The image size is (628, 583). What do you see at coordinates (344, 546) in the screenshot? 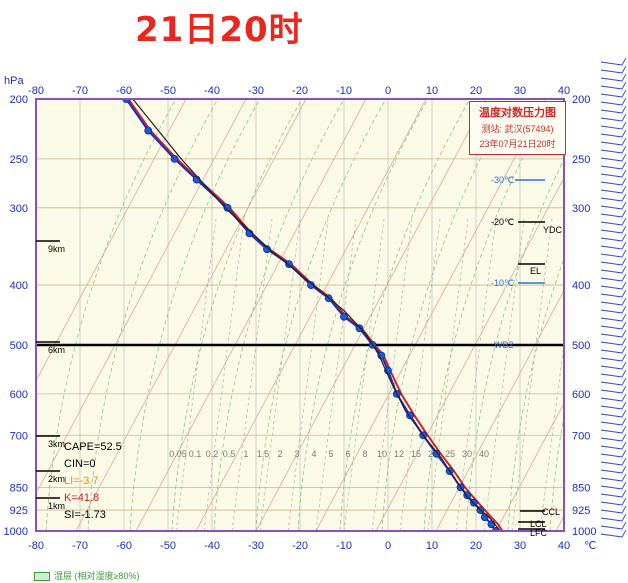
I see `temp-tick-bottom: -10` at bounding box center [344, 546].